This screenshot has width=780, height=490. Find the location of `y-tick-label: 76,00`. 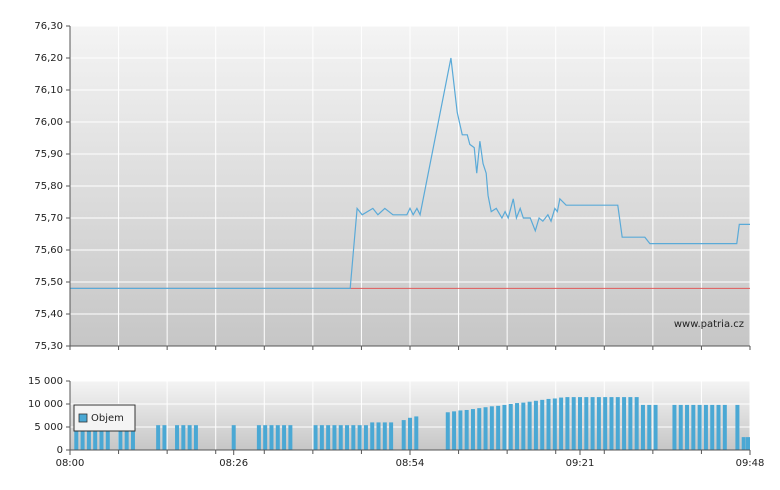

y-tick-label: 76,00 is located at coordinates (48, 122).